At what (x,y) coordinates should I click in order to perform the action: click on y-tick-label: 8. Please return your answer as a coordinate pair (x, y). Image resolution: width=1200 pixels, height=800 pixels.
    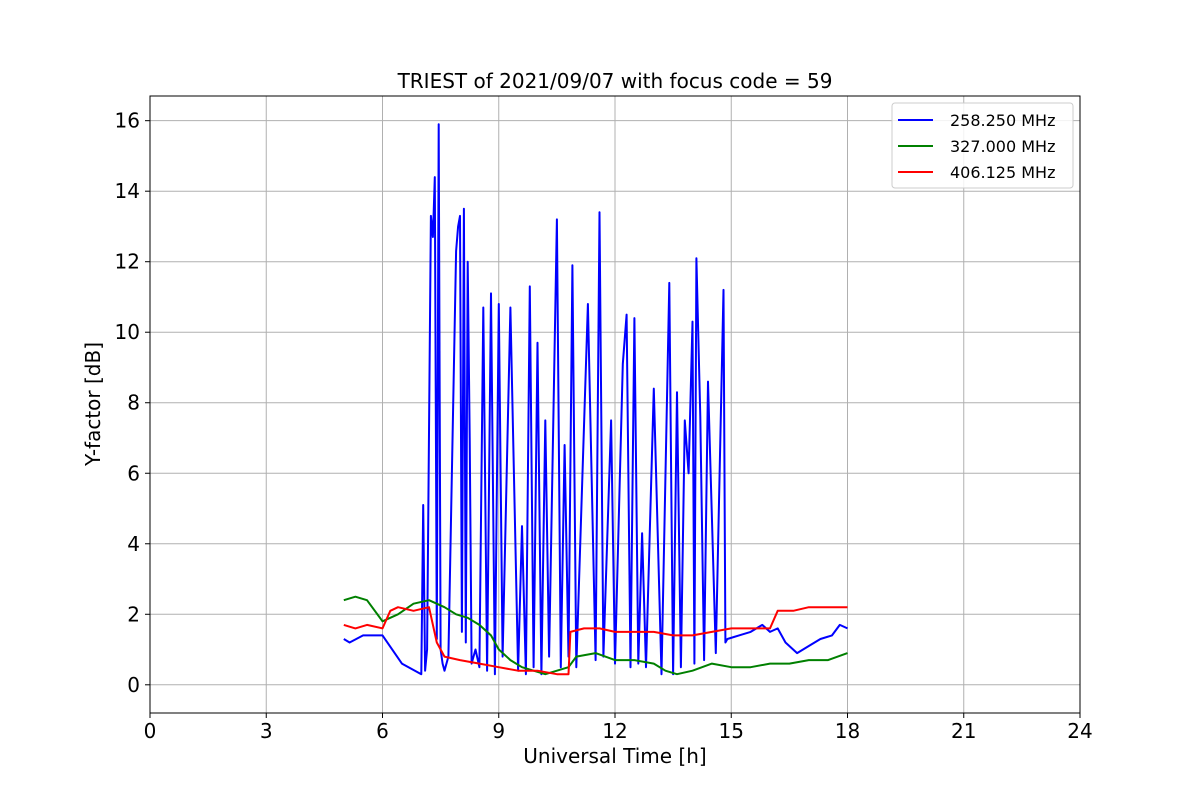
    Looking at the image, I should click on (133, 403).